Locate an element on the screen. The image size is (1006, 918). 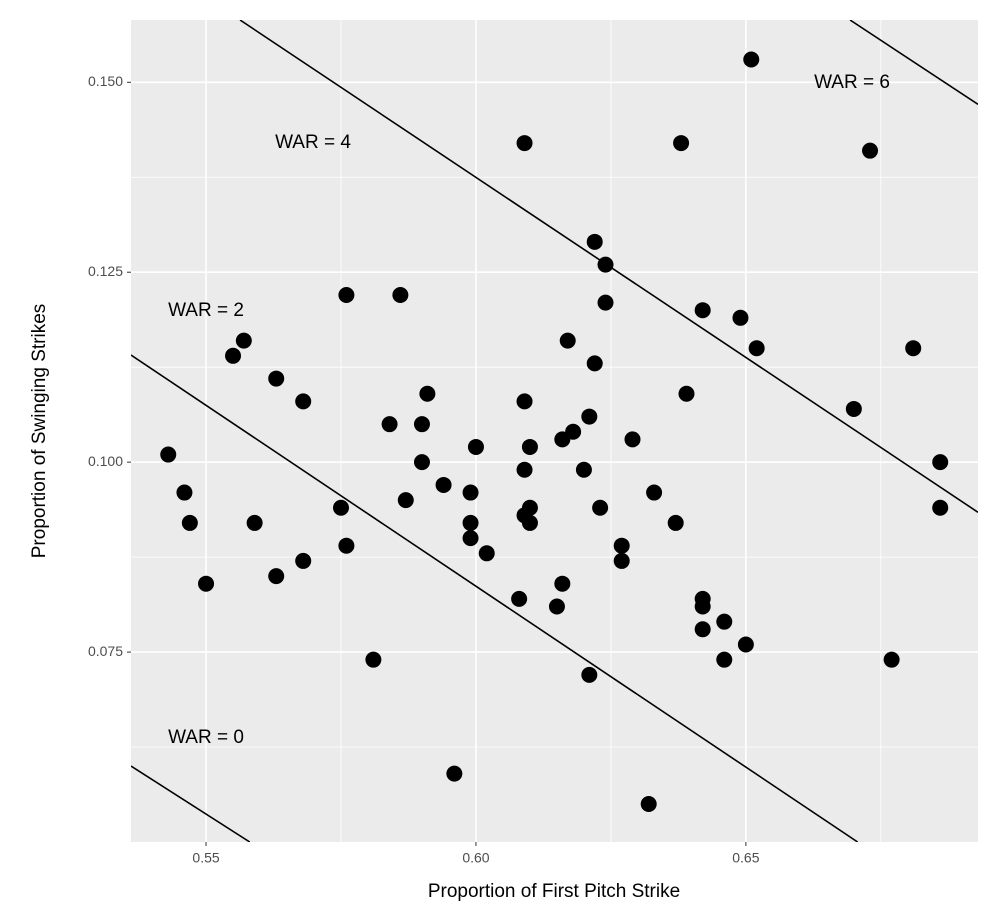
x-tick-label: 0.60 is located at coordinates (475, 858).